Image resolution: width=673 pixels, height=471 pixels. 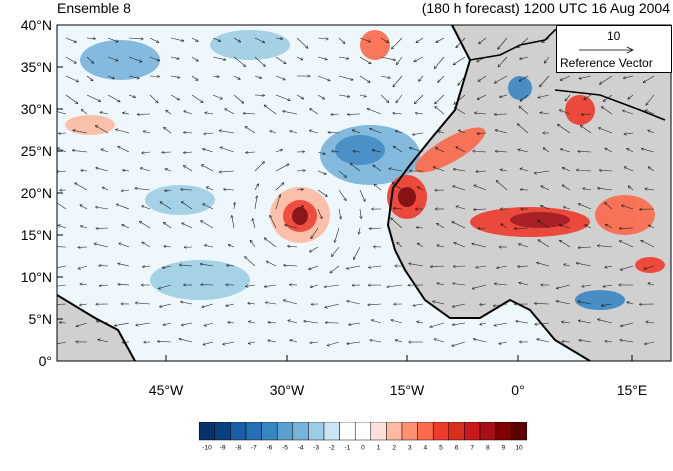 I want to click on lon-label: 0°, so click(x=517, y=390).